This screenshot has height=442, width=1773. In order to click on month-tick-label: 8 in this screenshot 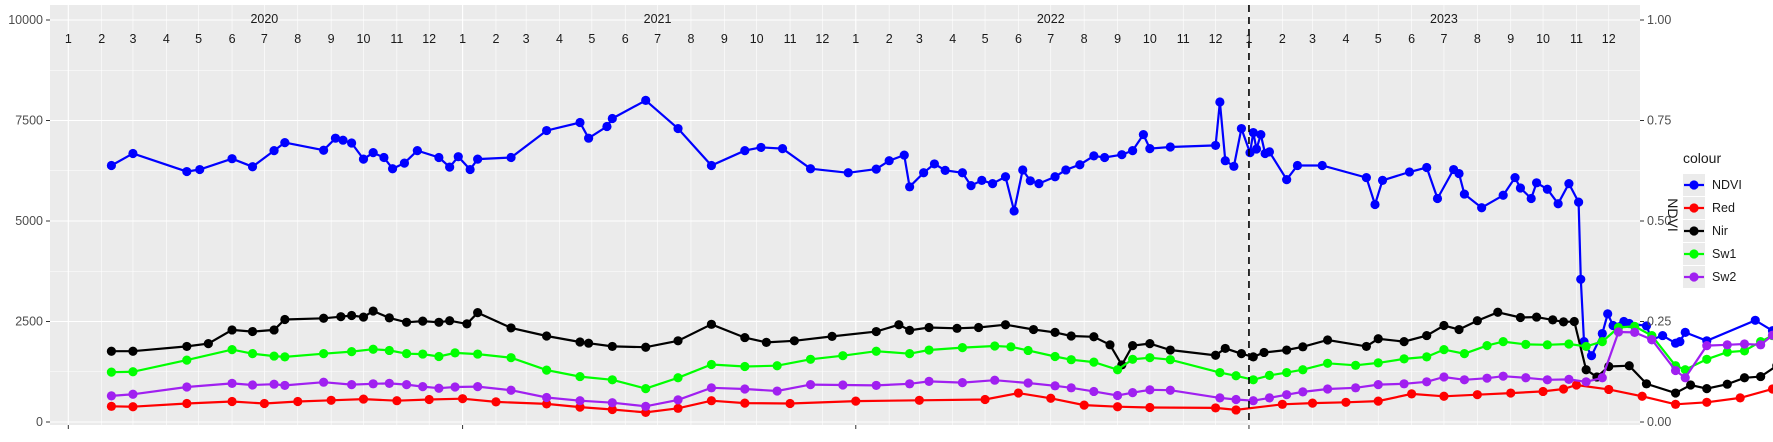, I will do `click(1477, 39)`.